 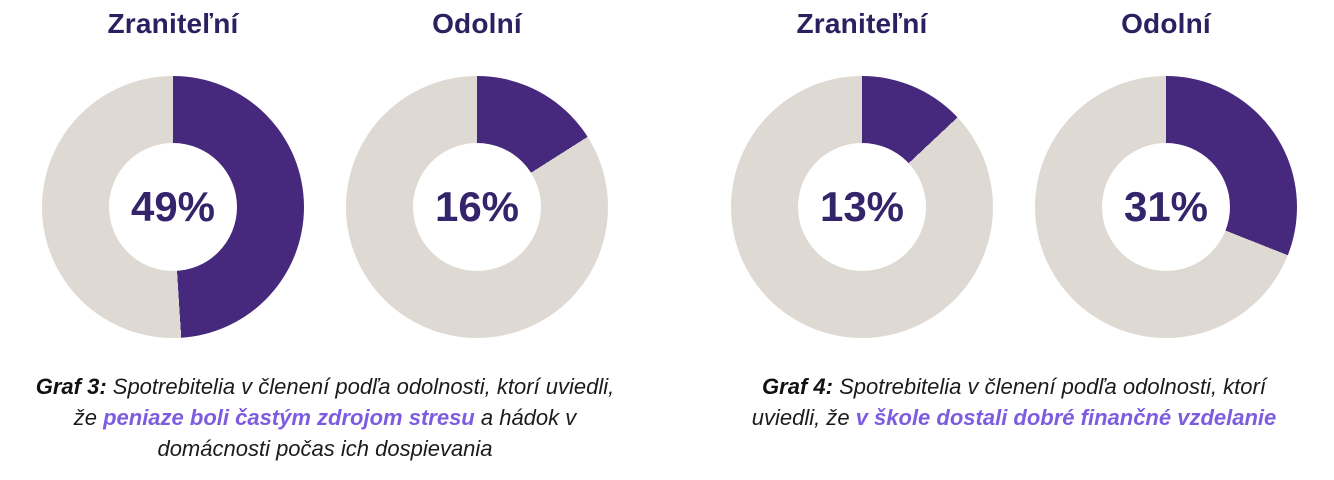 I want to click on donut-hole: 49%, so click(x=173, y=207).